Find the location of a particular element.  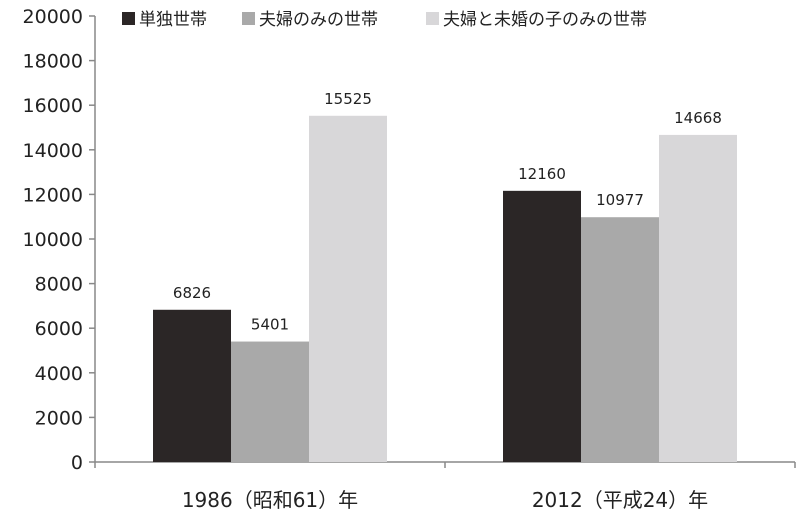

data-label: 12160 is located at coordinates (542, 174).